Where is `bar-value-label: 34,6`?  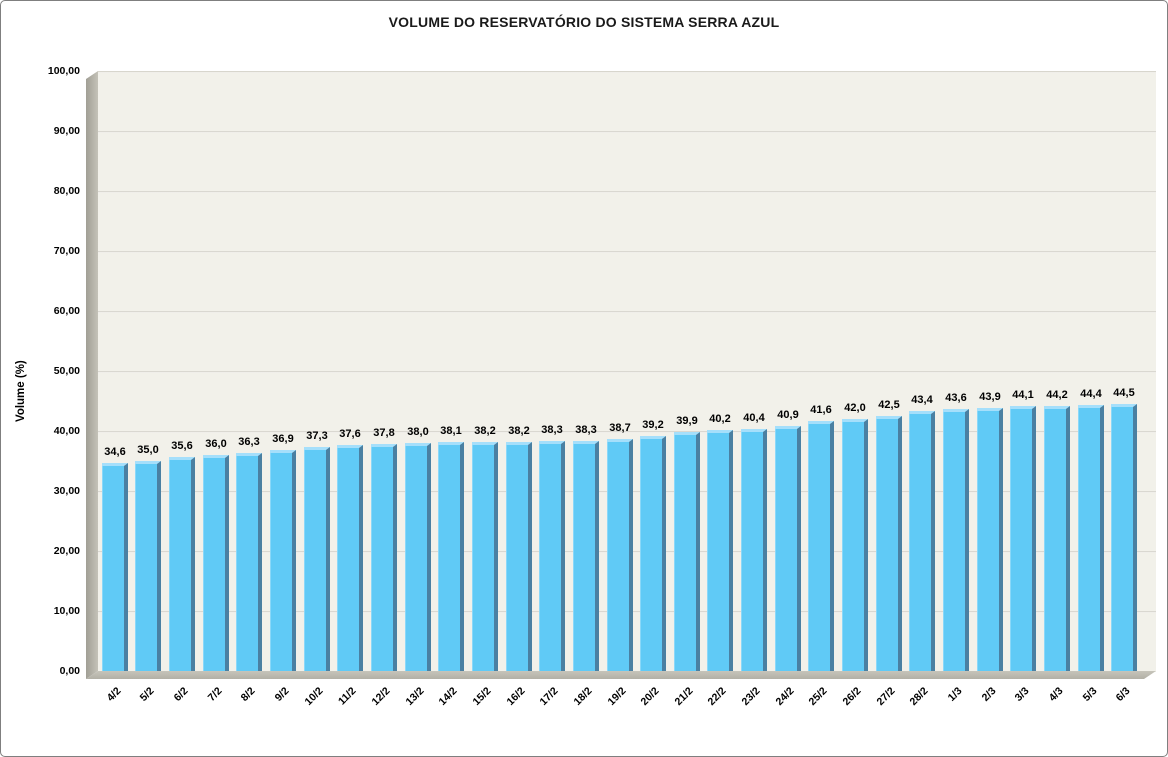
bar-value-label: 34,6 is located at coordinates (115, 452).